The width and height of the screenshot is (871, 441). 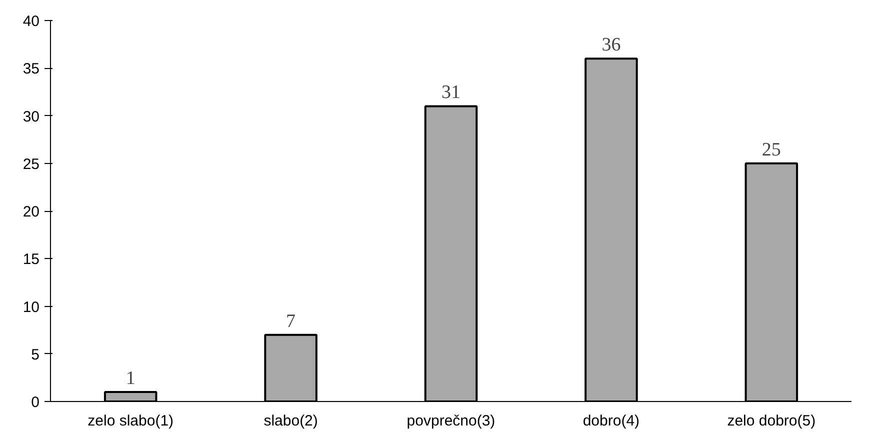 I want to click on x-tick-label: povprečno(3), so click(x=451, y=421).